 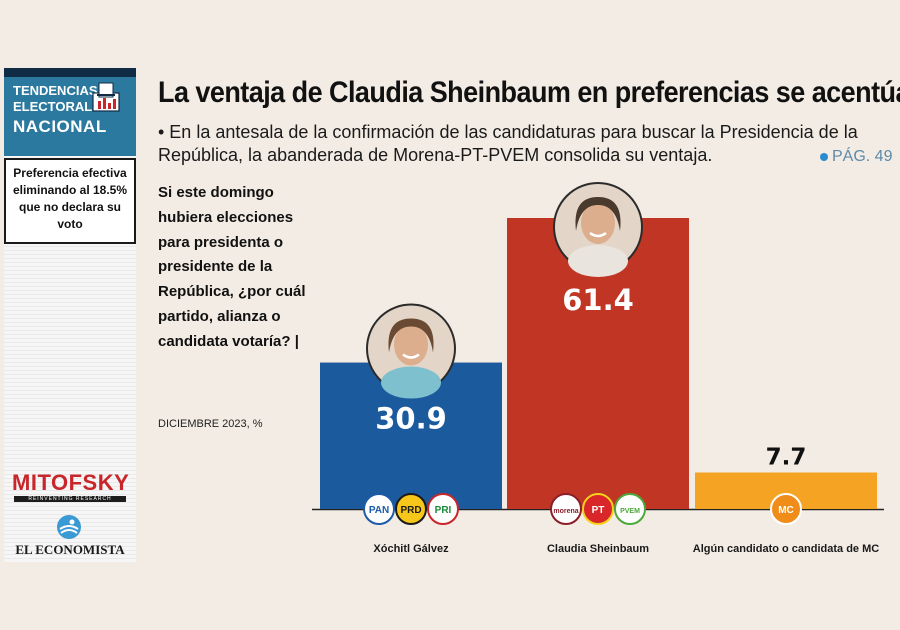 I want to click on note-line: Preferencia efectiva, so click(x=70, y=173).